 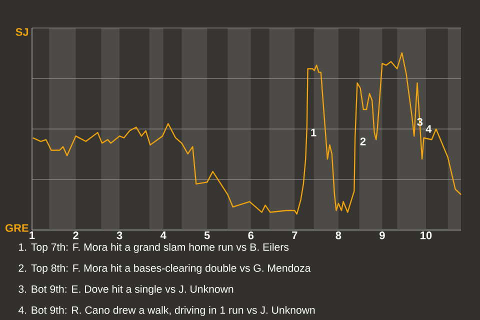 What do you see at coordinates (295, 236) in the screenshot?
I see `x-tick-label: 7` at bounding box center [295, 236].